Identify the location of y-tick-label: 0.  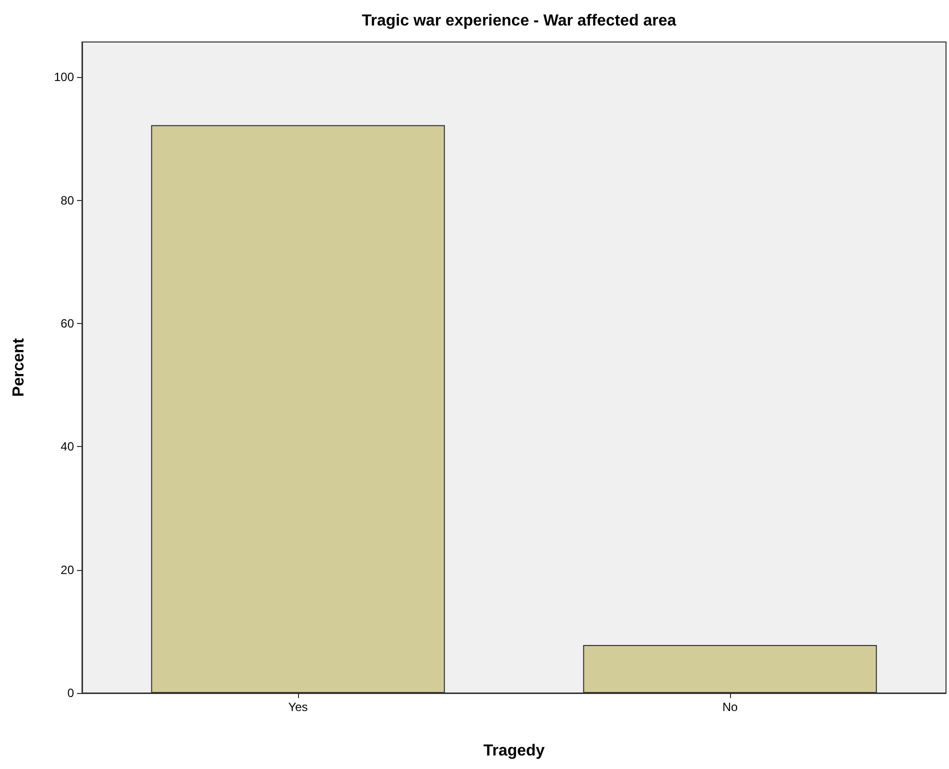
(70, 693).